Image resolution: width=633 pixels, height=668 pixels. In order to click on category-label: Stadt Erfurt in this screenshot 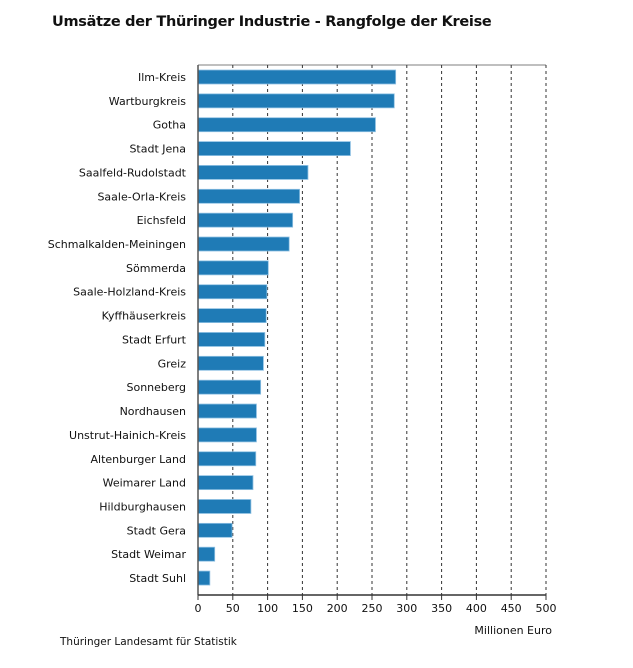, I will do `click(154, 339)`.